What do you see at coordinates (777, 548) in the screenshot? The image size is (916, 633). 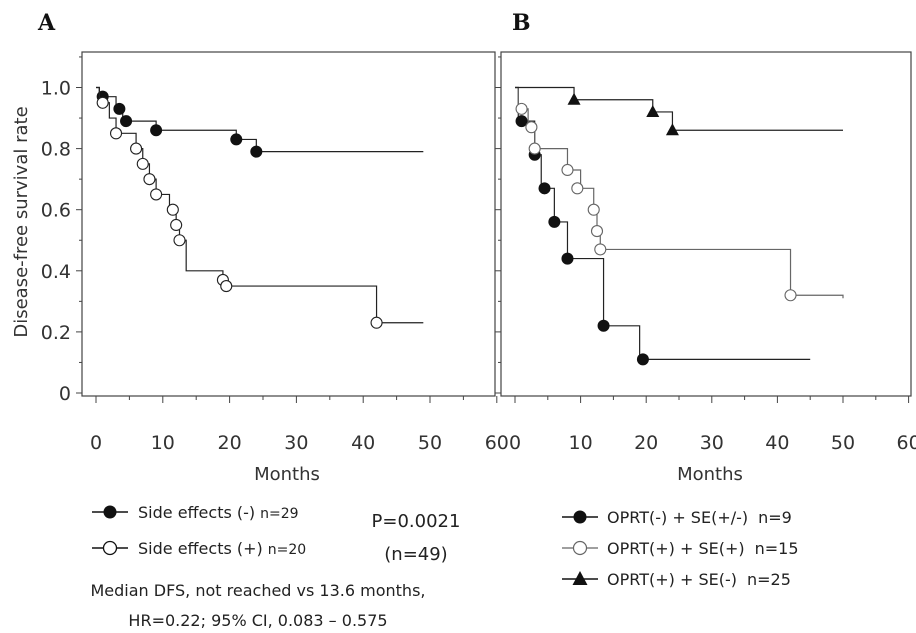 I see `legend-b-item-2-n: n=15` at bounding box center [777, 548].